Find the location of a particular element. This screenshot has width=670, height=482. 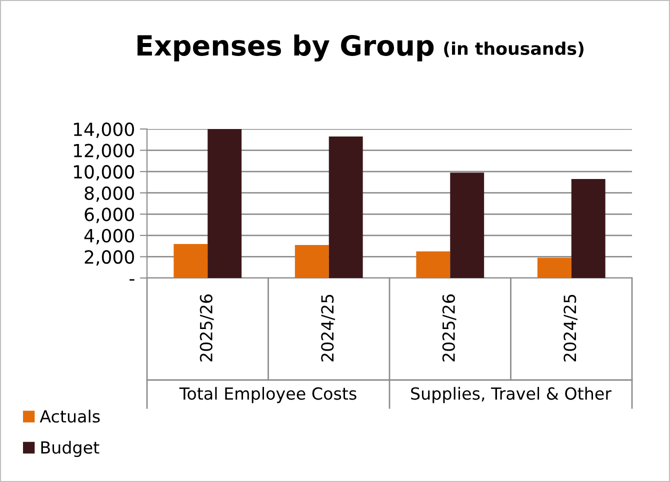

chart-subtitle: (in thousands) is located at coordinates (514, 50).